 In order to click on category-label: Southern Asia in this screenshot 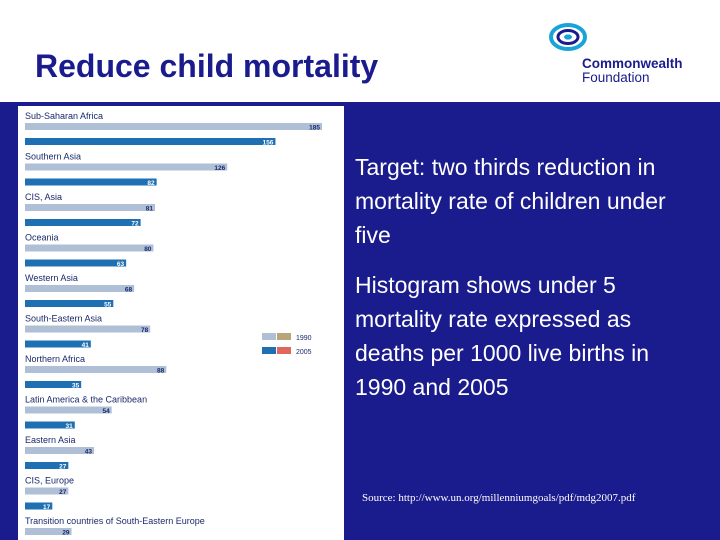, I will do `click(53, 157)`.